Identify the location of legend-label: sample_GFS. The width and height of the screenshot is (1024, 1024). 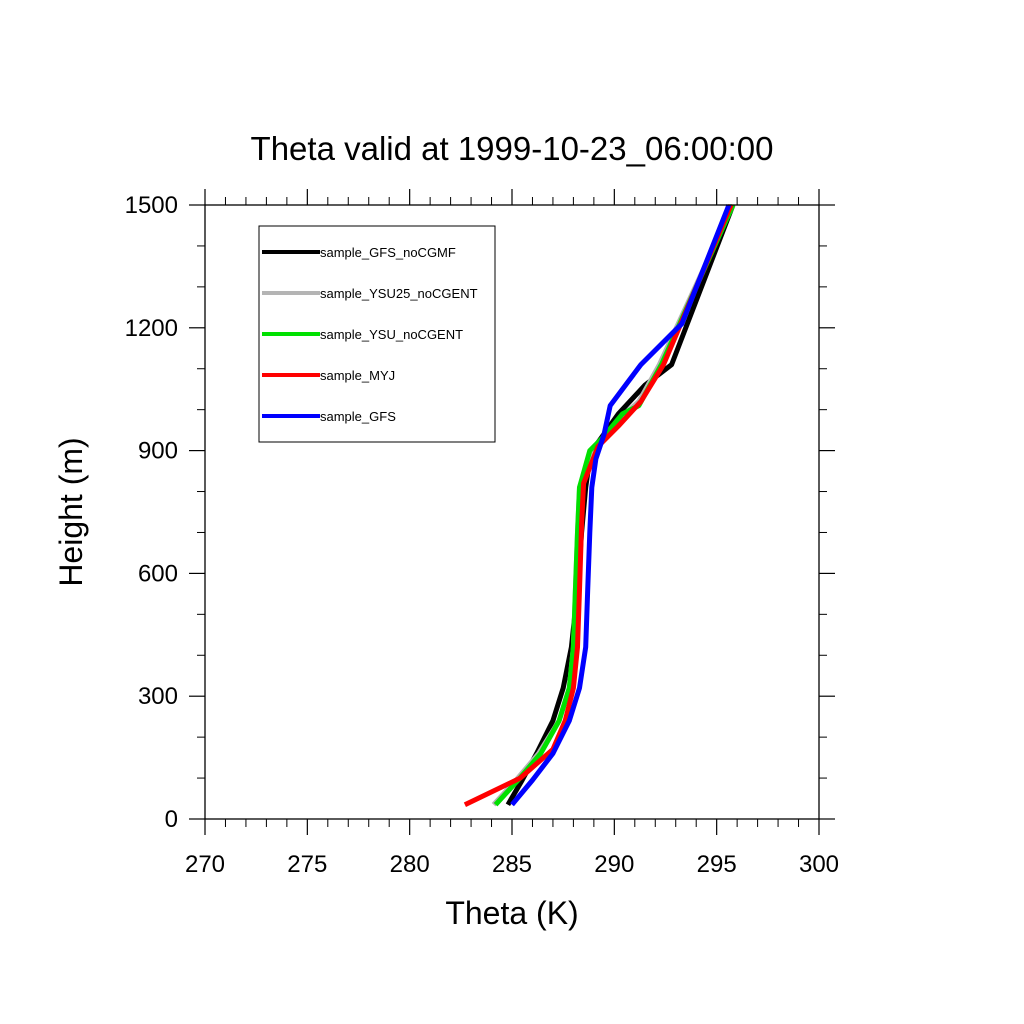
(358, 416).